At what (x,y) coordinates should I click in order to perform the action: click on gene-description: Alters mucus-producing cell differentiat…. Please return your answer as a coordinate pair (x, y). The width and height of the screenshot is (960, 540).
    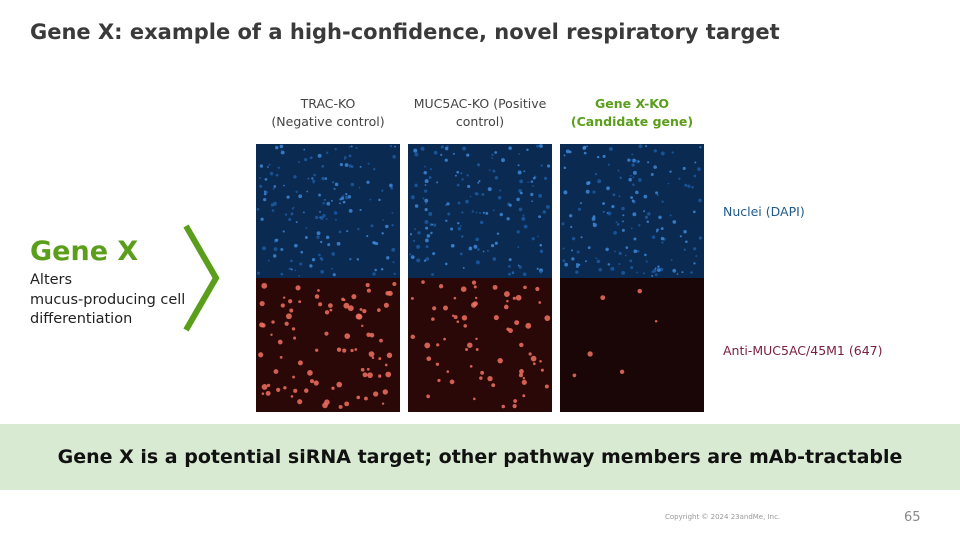
    Looking at the image, I should click on (107, 300).